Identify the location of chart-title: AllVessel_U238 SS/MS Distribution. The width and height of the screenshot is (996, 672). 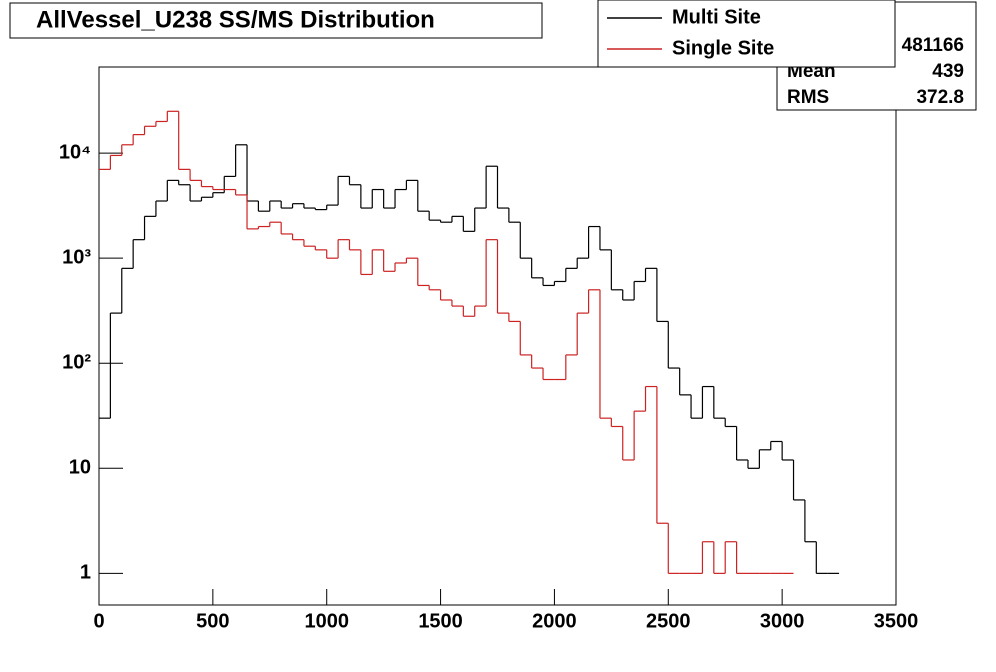
(235, 19).